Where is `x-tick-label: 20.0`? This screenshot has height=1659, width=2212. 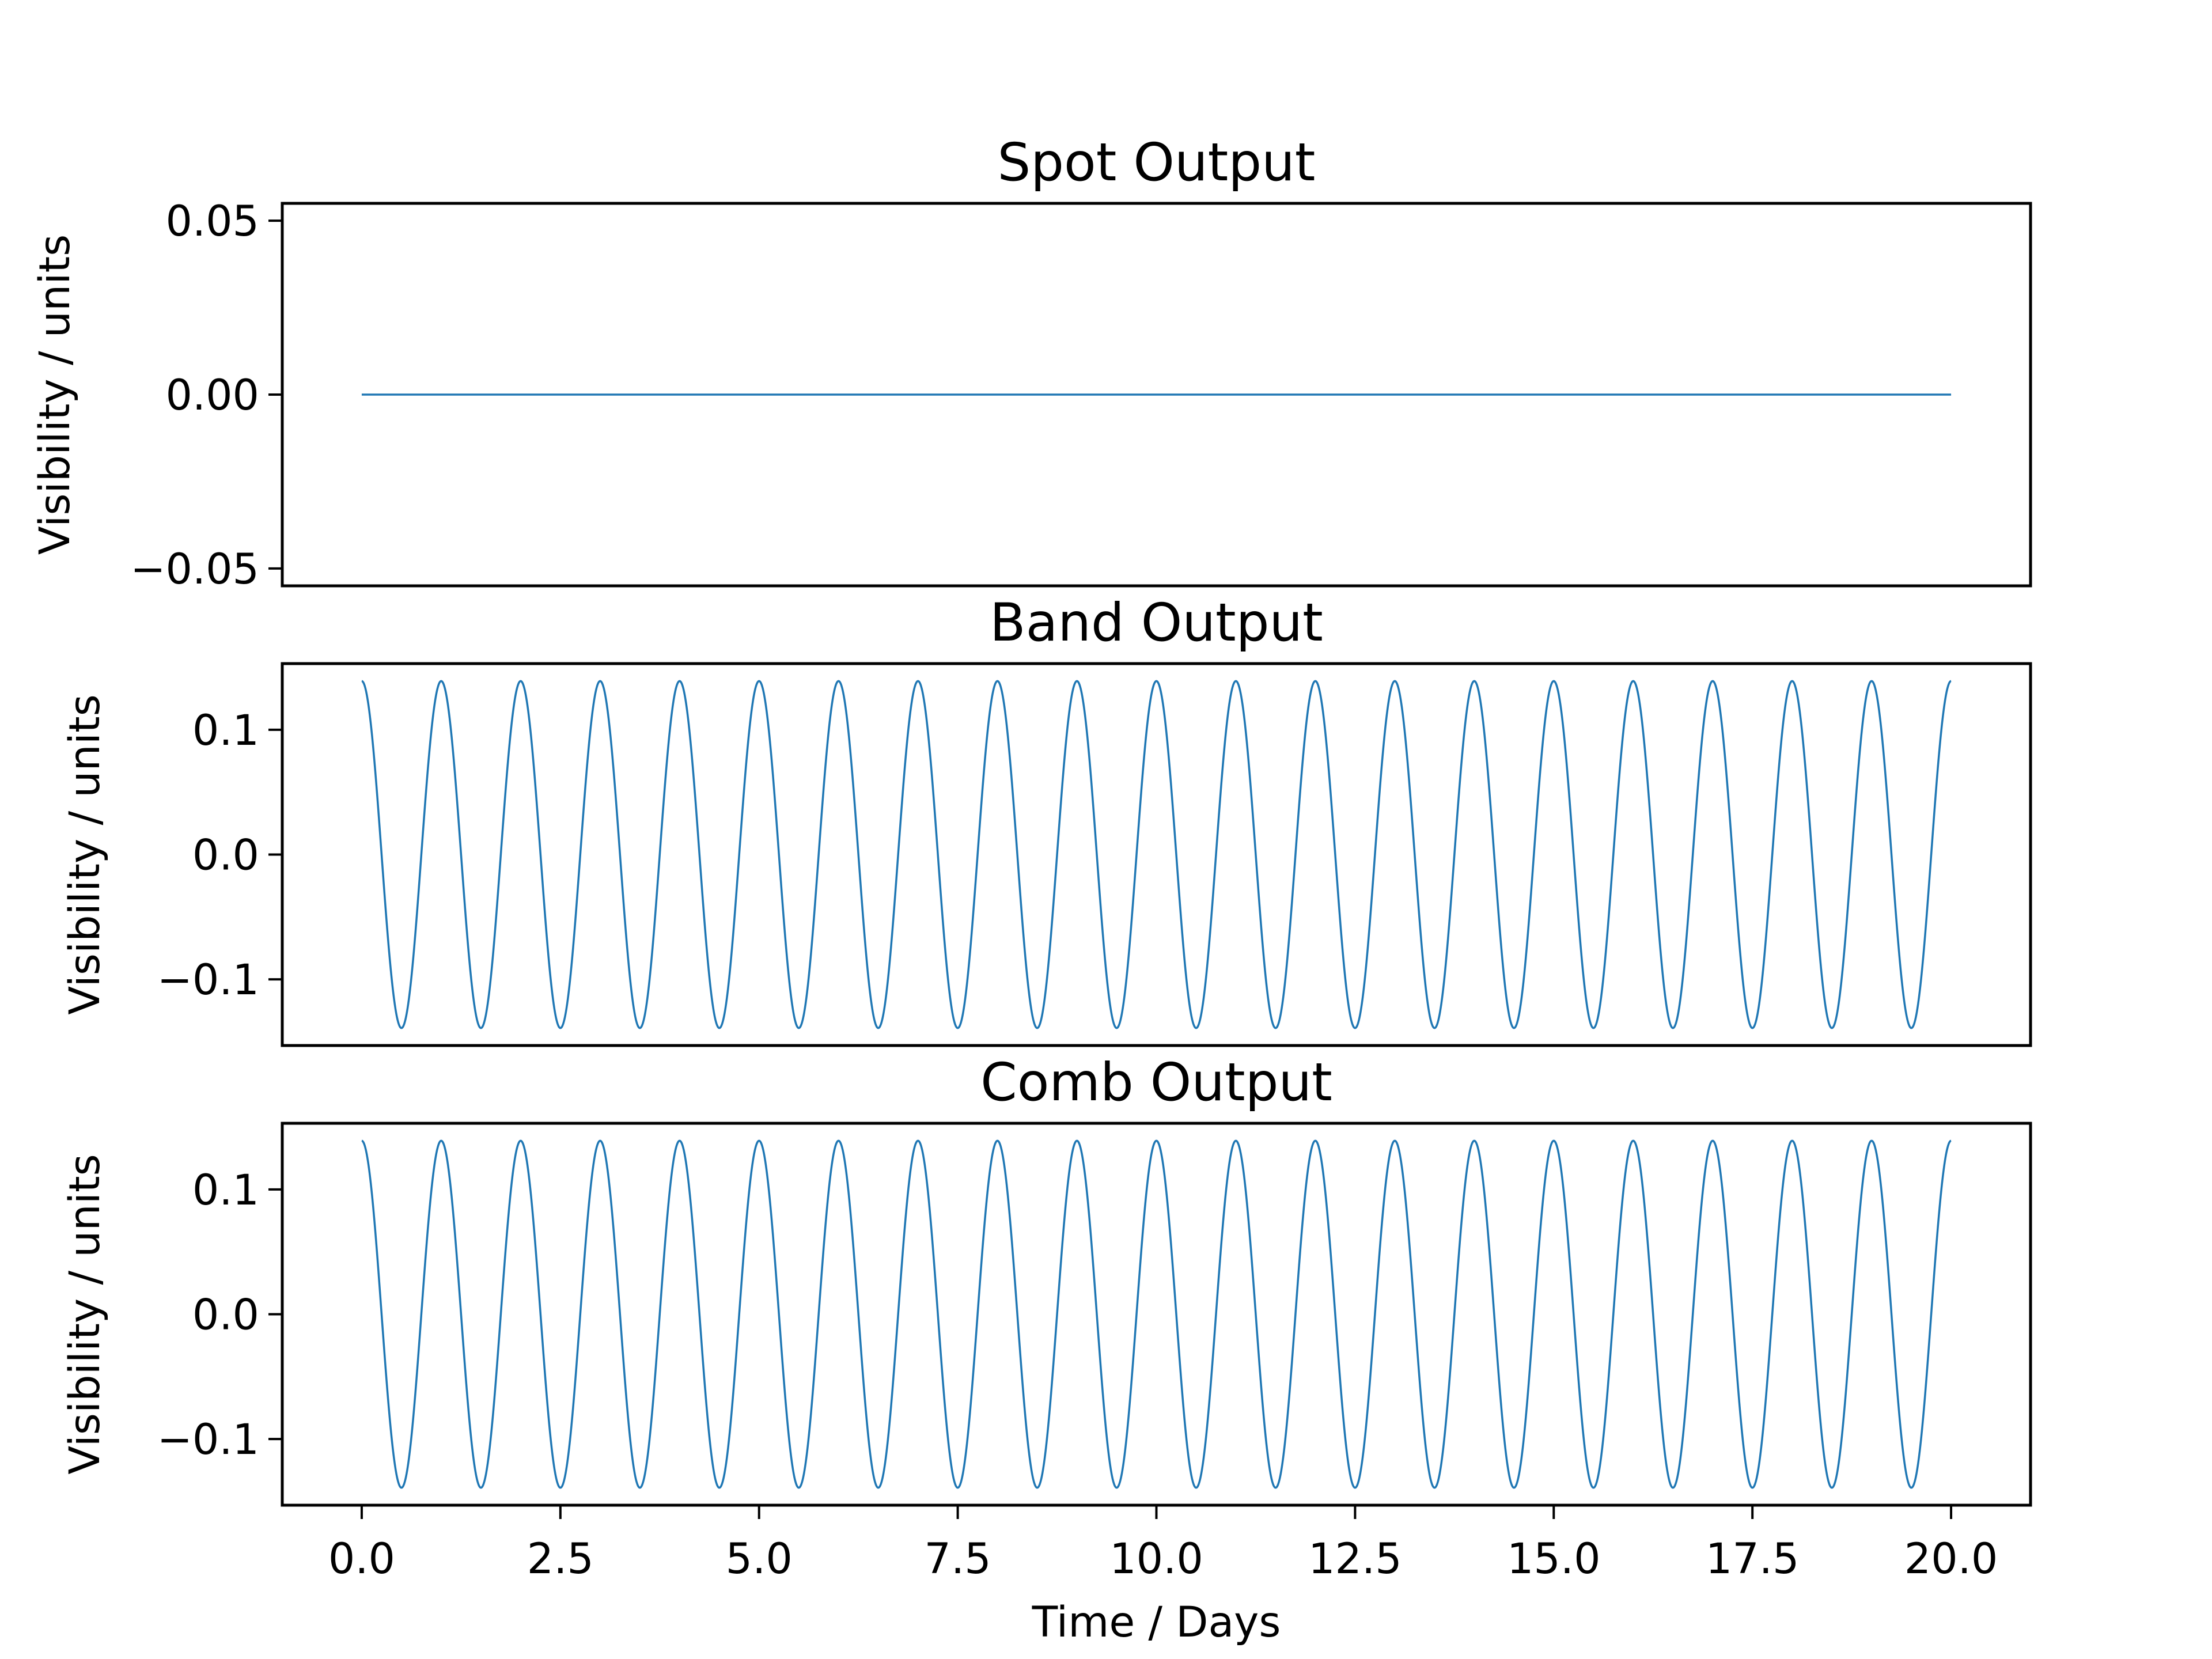 x-tick-label: 20.0 is located at coordinates (1951, 1559).